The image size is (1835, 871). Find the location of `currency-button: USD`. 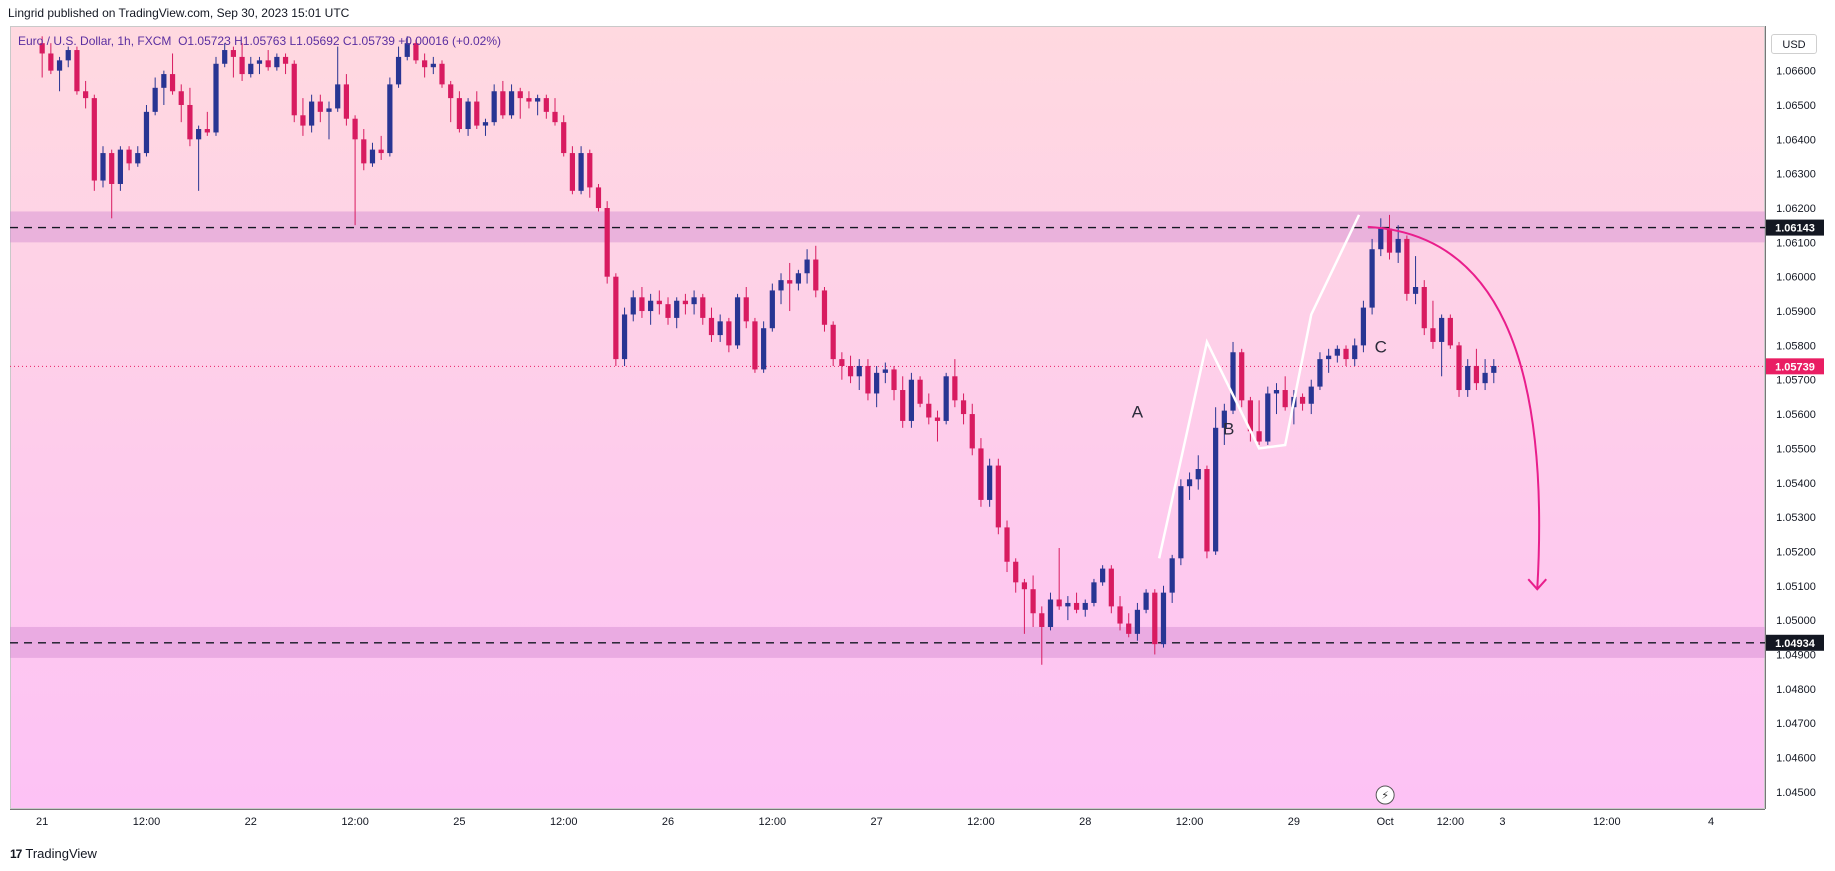

currency-button: USD is located at coordinates (1794, 44).